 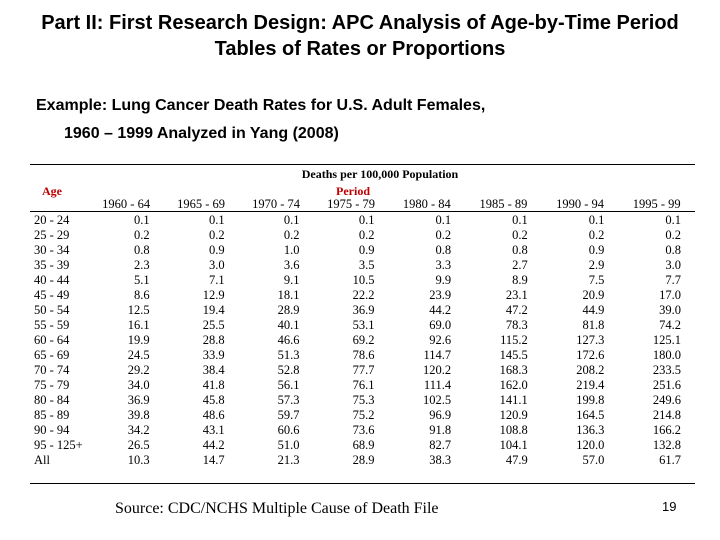 What do you see at coordinates (666, 370) in the screenshot?
I see `rate-cell: 233.5` at bounding box center [666, 370].